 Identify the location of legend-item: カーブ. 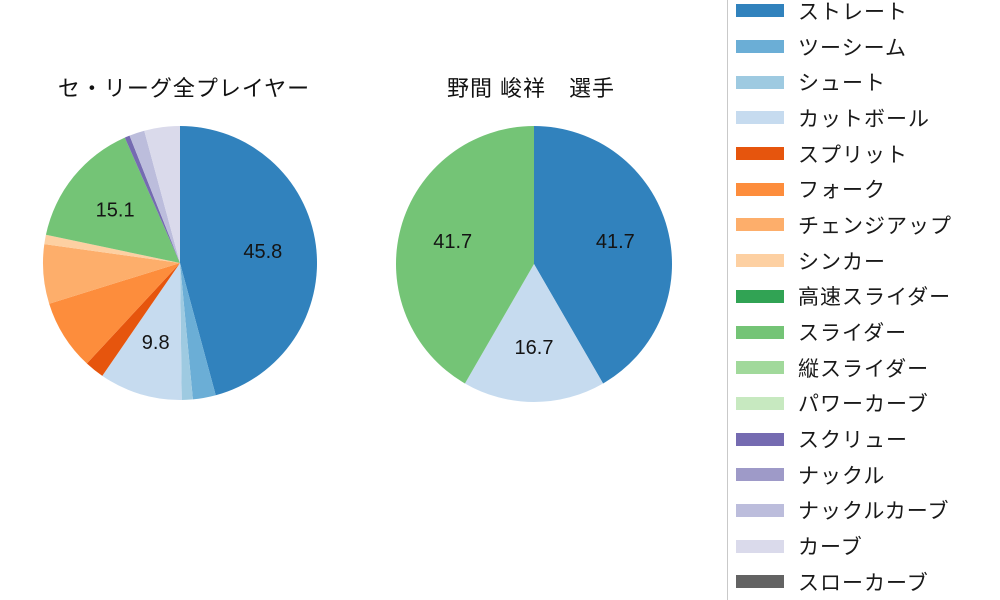
(868, 546).